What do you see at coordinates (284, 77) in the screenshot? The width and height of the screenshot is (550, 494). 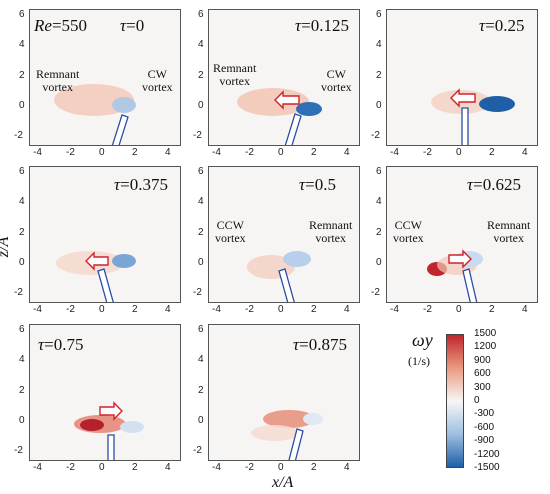 I see `panel-tau-0.125: τ=0.125 Remnant vortex CW vortex` at bounding box center [284, 77].